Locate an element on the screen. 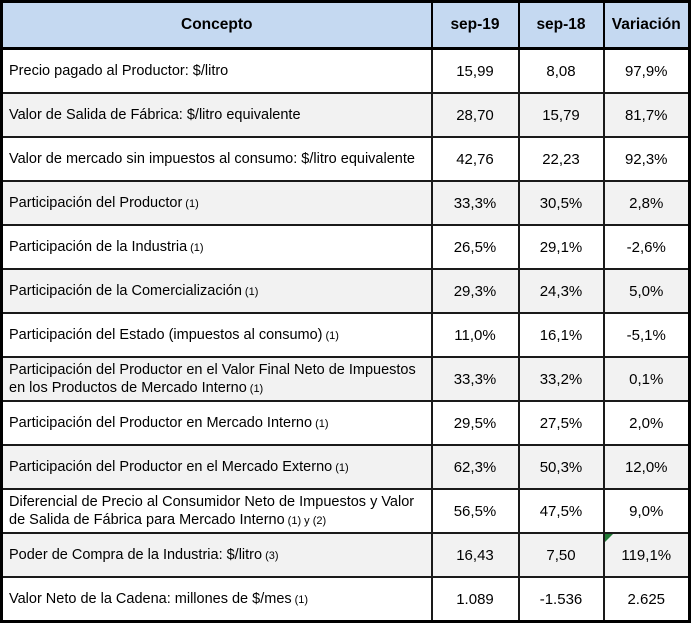 This screenshot has width=691, height=623. concept-text: Participación de la Comercialización is located at coordinates (125, 290).